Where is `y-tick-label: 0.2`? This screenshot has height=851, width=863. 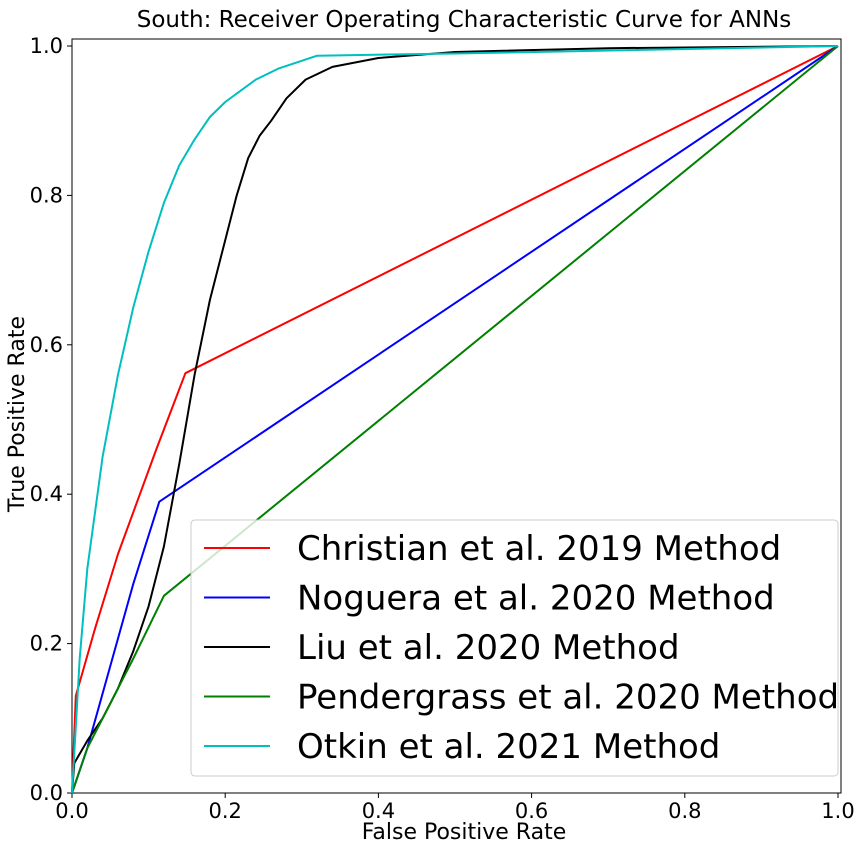
y-tick-label: 0.2 is located at coordinates (46, 644).